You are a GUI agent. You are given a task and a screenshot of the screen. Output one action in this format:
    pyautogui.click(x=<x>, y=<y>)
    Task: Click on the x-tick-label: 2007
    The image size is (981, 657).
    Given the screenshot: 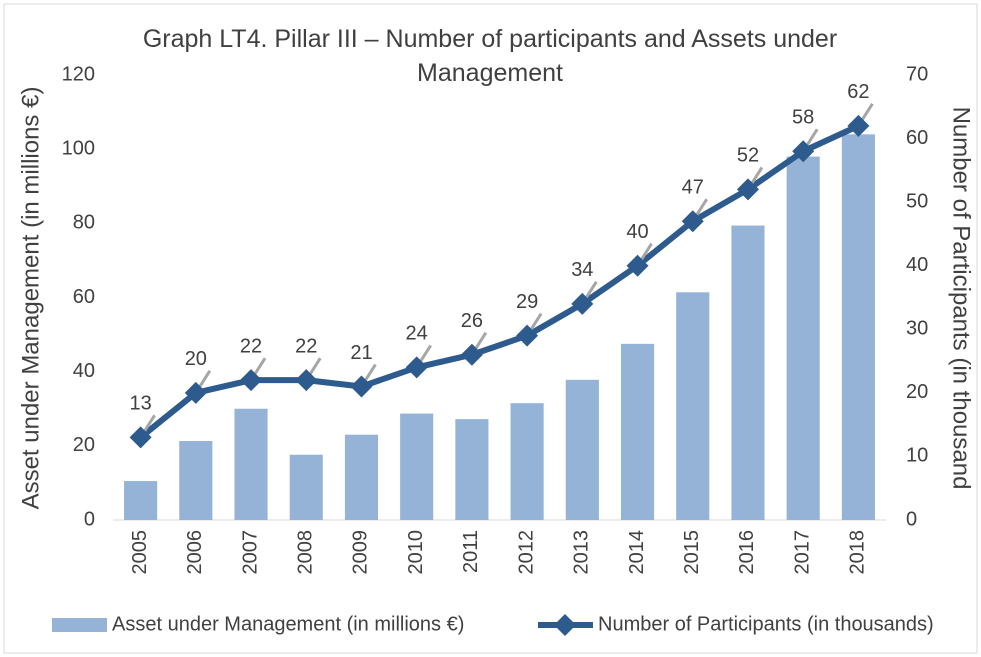 What is the action you would take?
    pyautogui.click(x=250, y=552)
    